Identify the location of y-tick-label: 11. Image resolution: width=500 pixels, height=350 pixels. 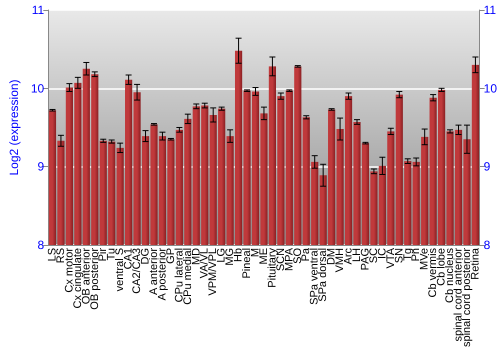
(38, 10).